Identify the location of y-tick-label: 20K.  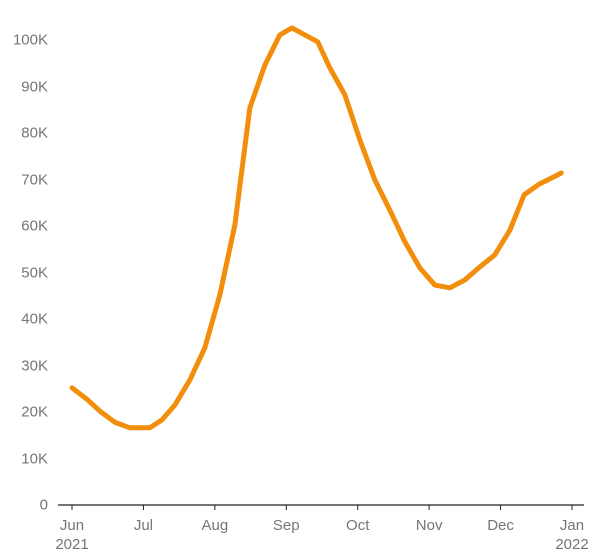
(34, 412).